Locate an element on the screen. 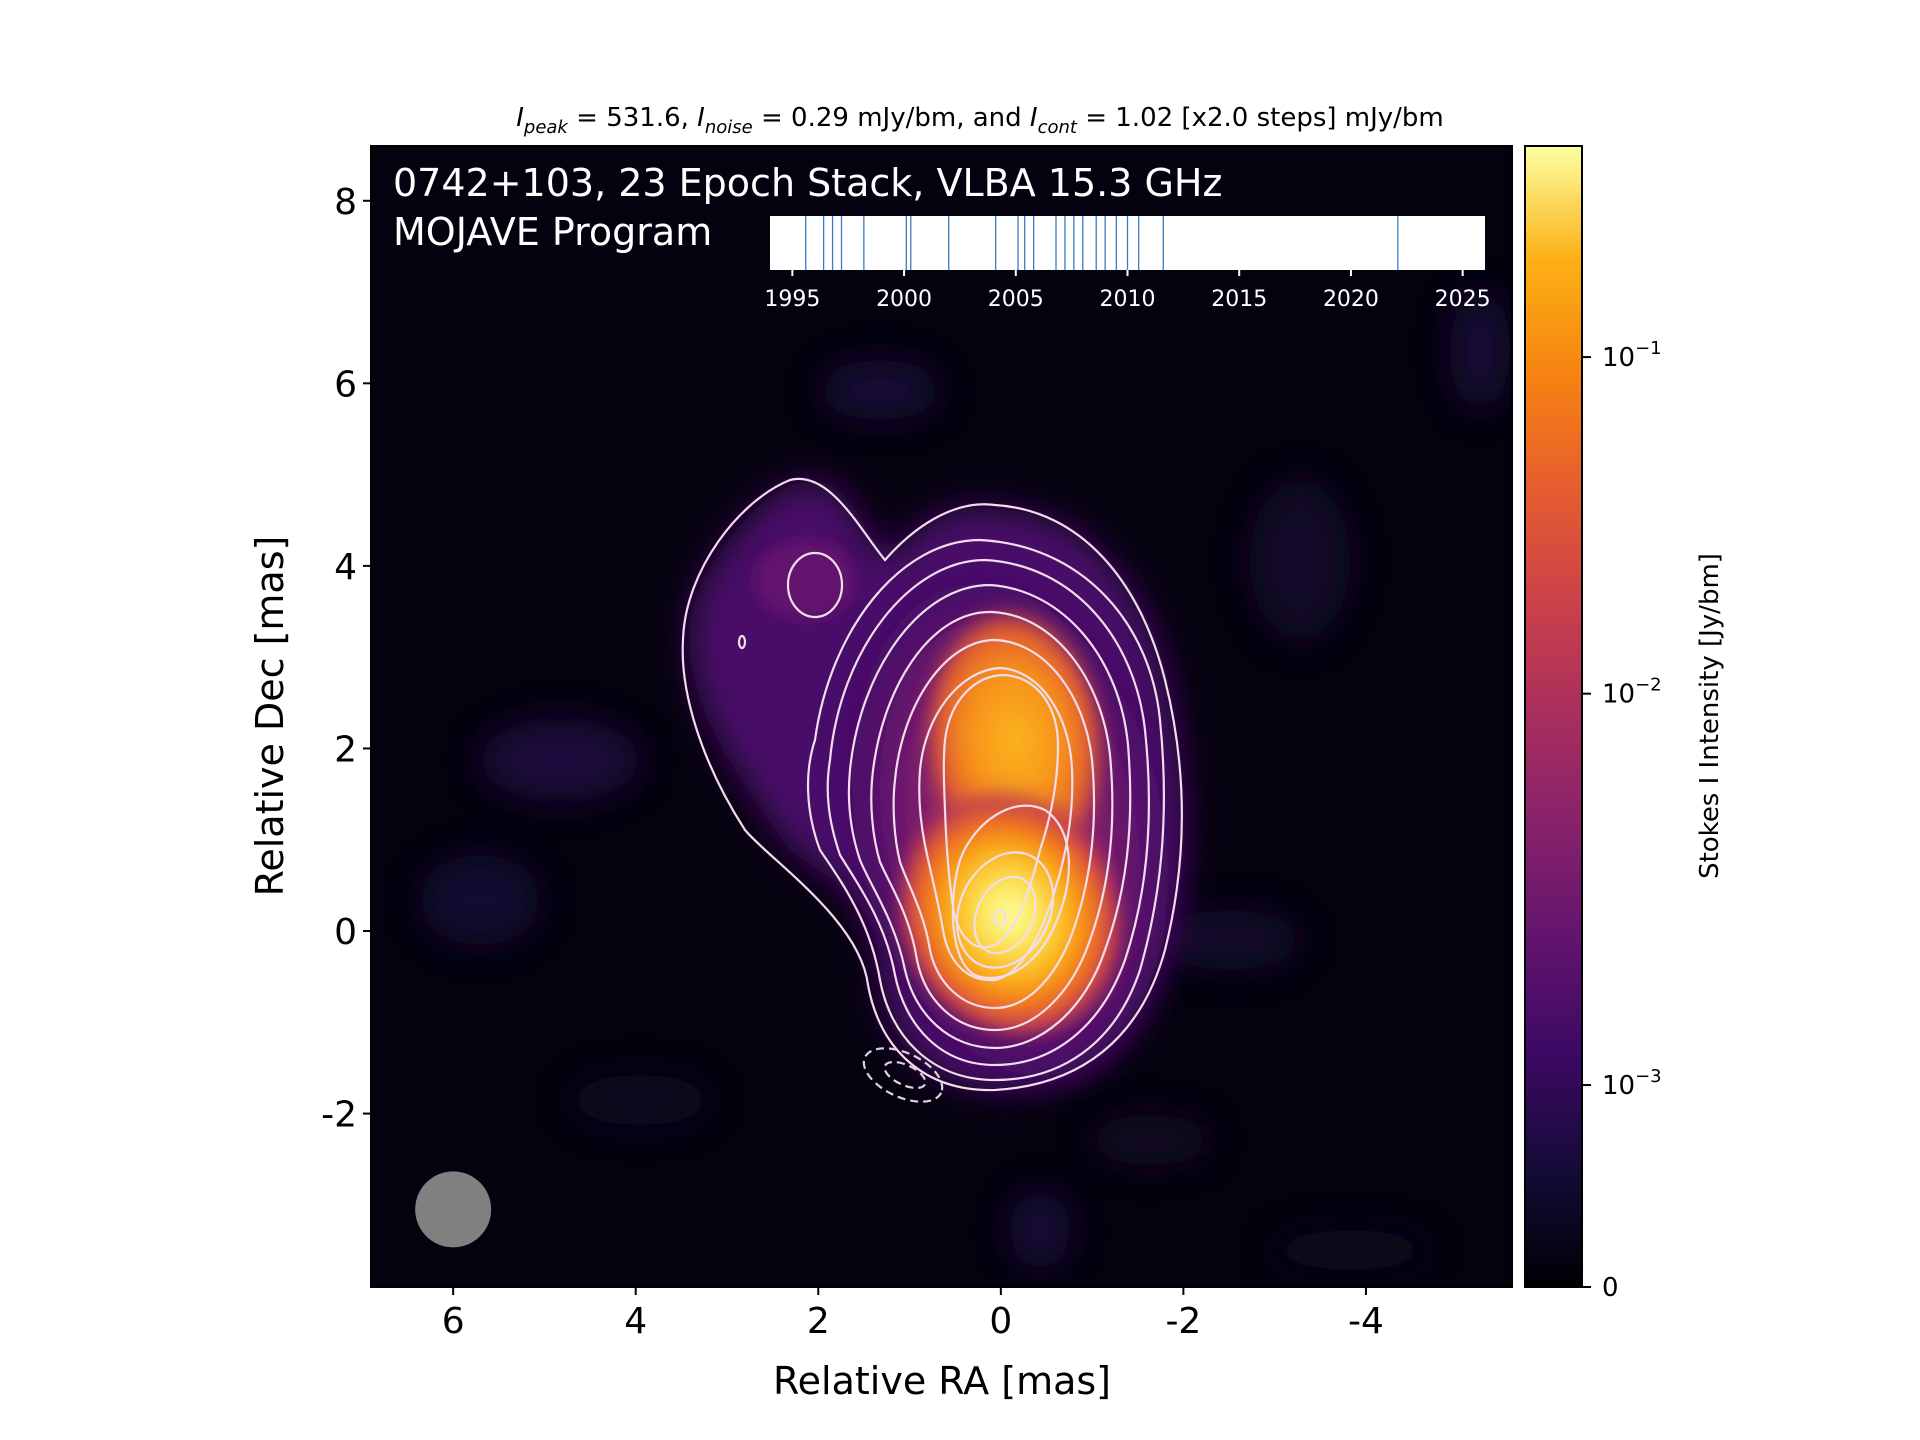 The height and width of the screenshot is (1440, 1920). epoch-tick-label: 2010 is located at coordinates (1128, 299).